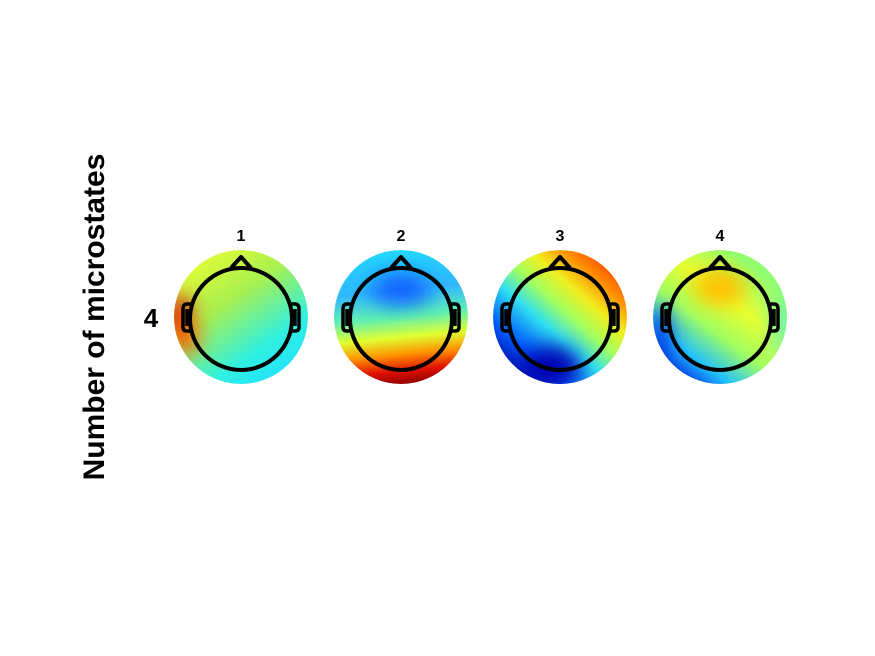 Image resolution: width=875 pixels, height=656 pixels. Describe the element at coordinates (241, 236) in the screenshot. I see `map-title: 1` at that location.